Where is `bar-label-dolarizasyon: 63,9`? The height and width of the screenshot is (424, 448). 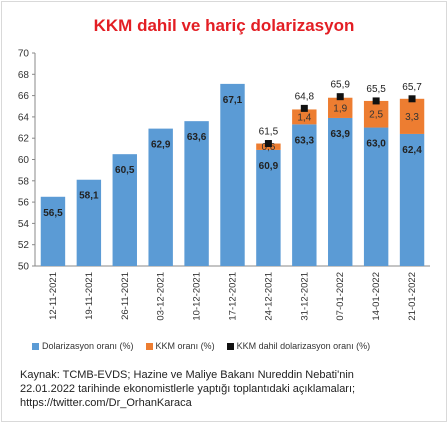
bar-label-dolarizasyon: 63,9 is located at coordinates (340, 134).